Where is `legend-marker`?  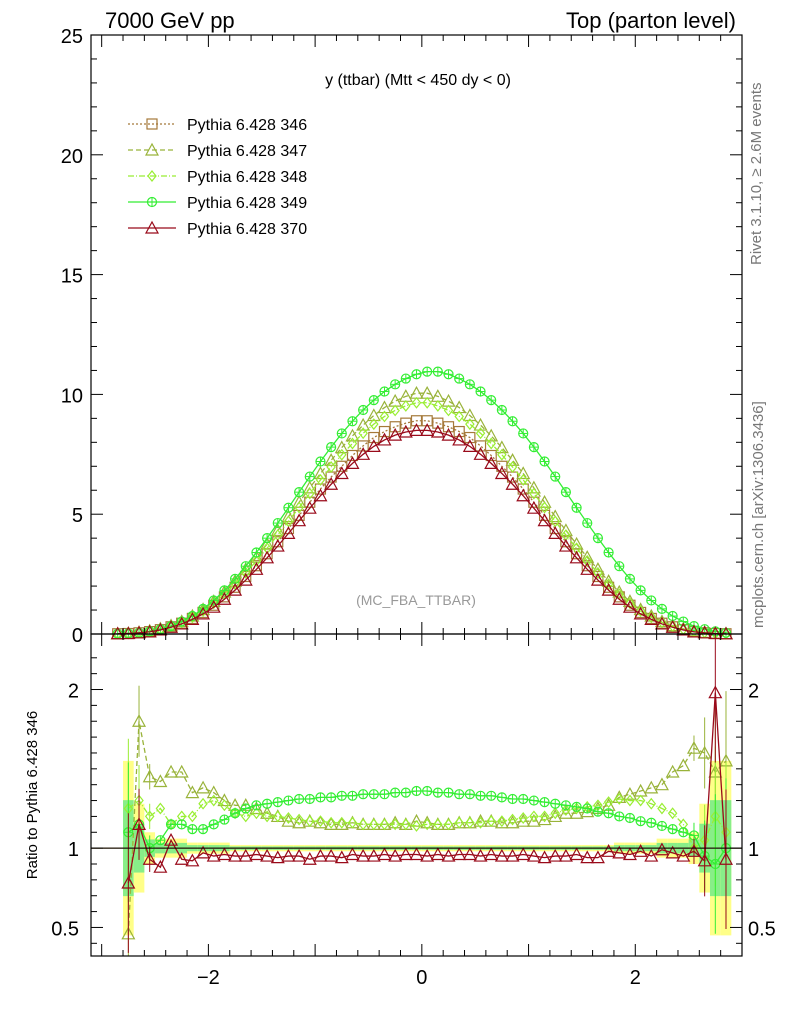 legend-marker is located at coordinates (152, 227).